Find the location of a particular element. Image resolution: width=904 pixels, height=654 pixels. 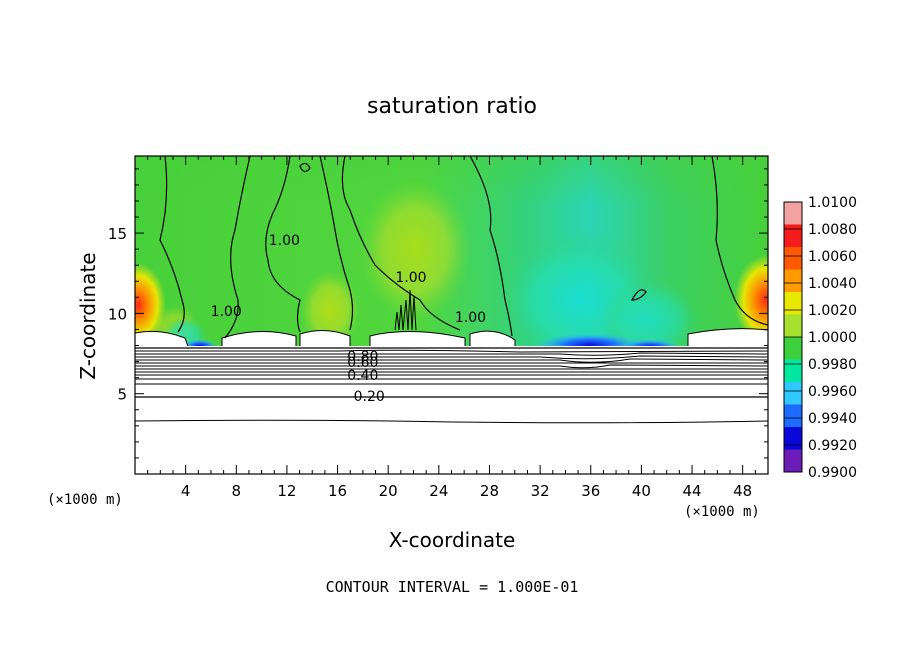

contour-label: 0.40 is located at coordinates (362, 376).